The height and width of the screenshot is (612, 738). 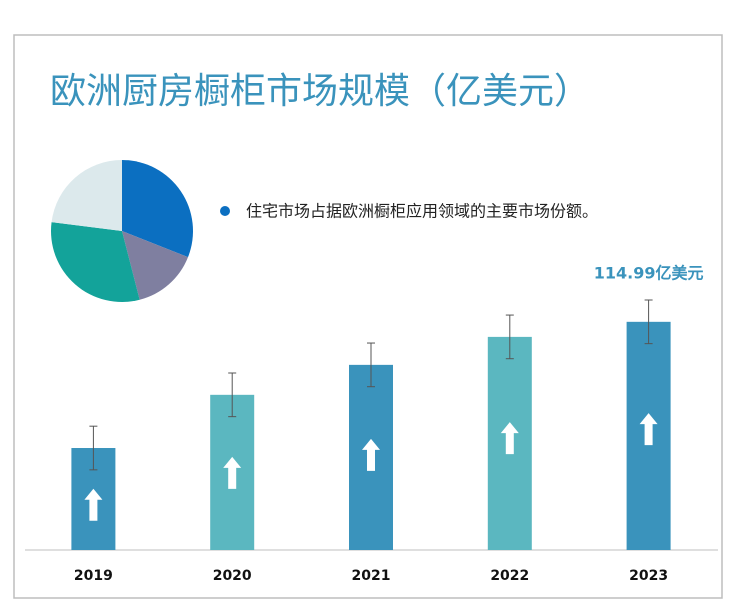 I want to click on x-tick-label: 2019, so click(x=93, y=576).